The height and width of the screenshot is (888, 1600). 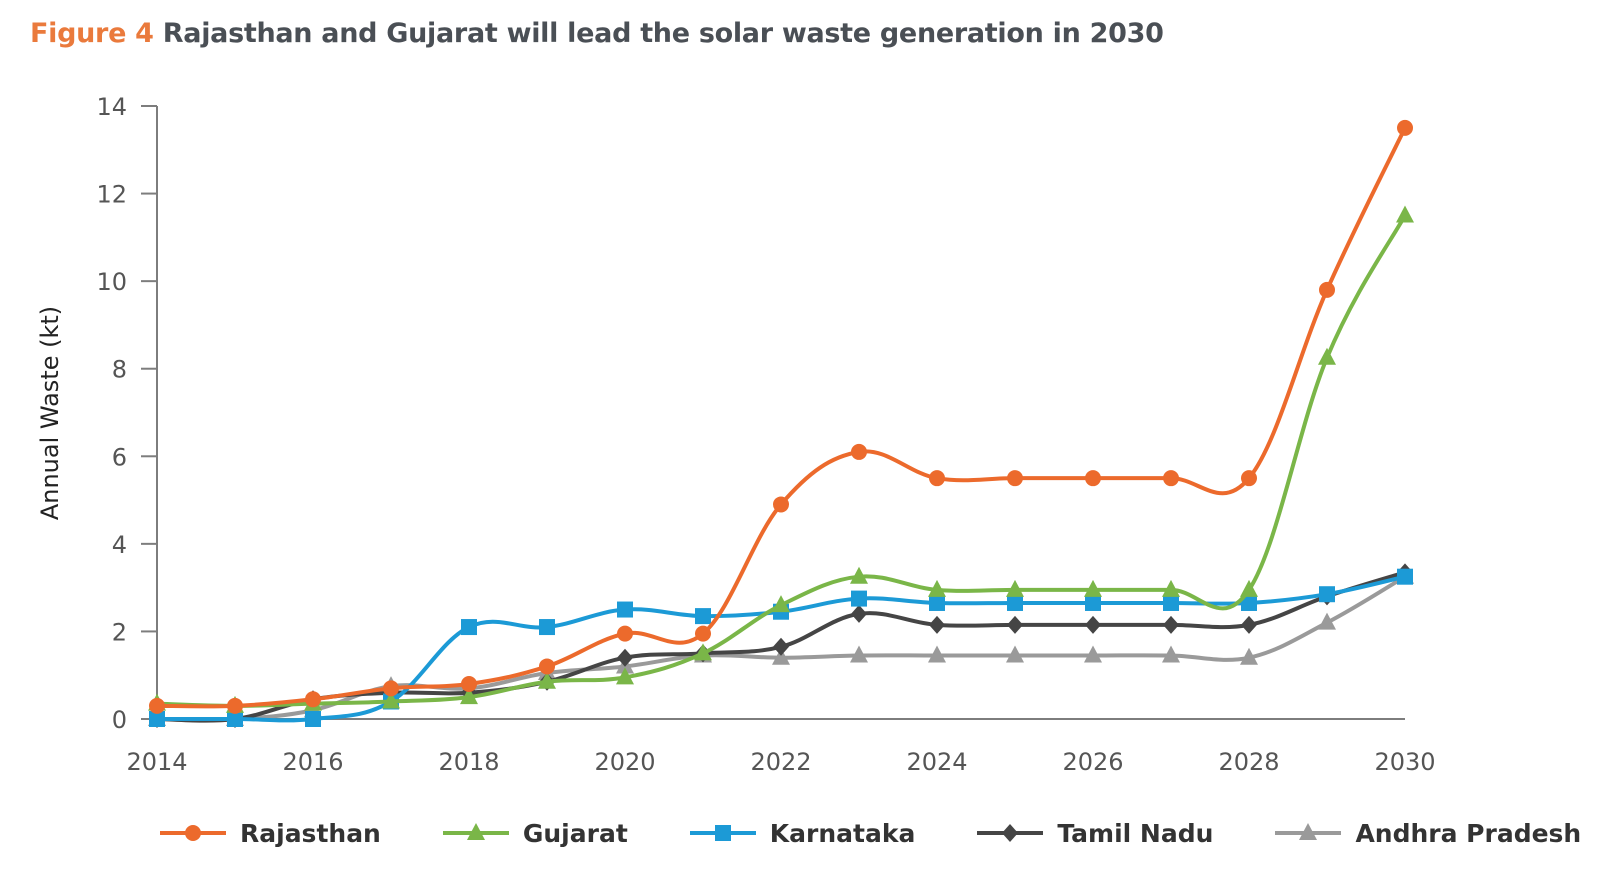 I want to click on y-tick-label: 4, so click(x=119, y=545).